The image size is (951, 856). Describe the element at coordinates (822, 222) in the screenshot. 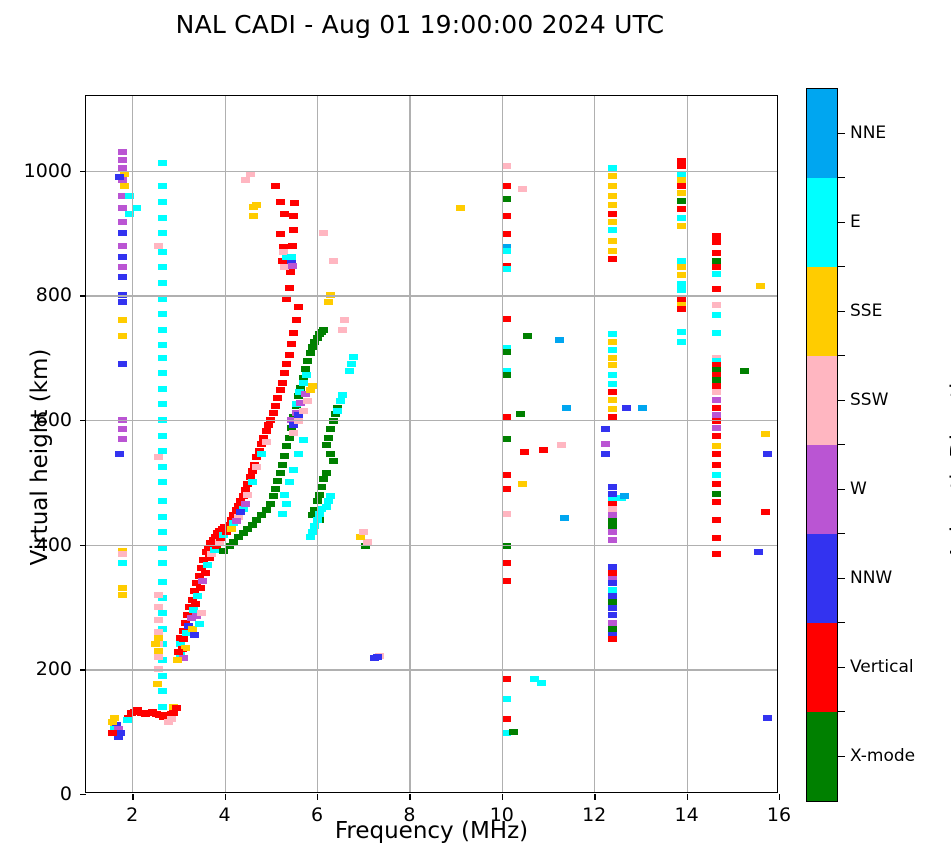

I see `colorbar-segment-e` at that location.